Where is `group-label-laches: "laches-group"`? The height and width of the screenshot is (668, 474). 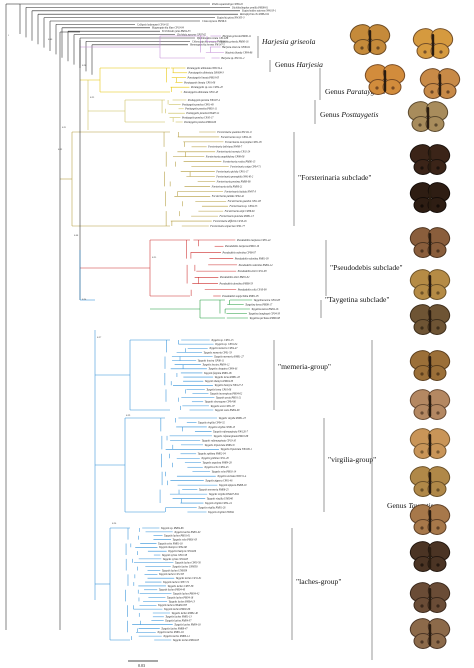
group-label-laches: "laches-group" is located at coordinates (318, 581).